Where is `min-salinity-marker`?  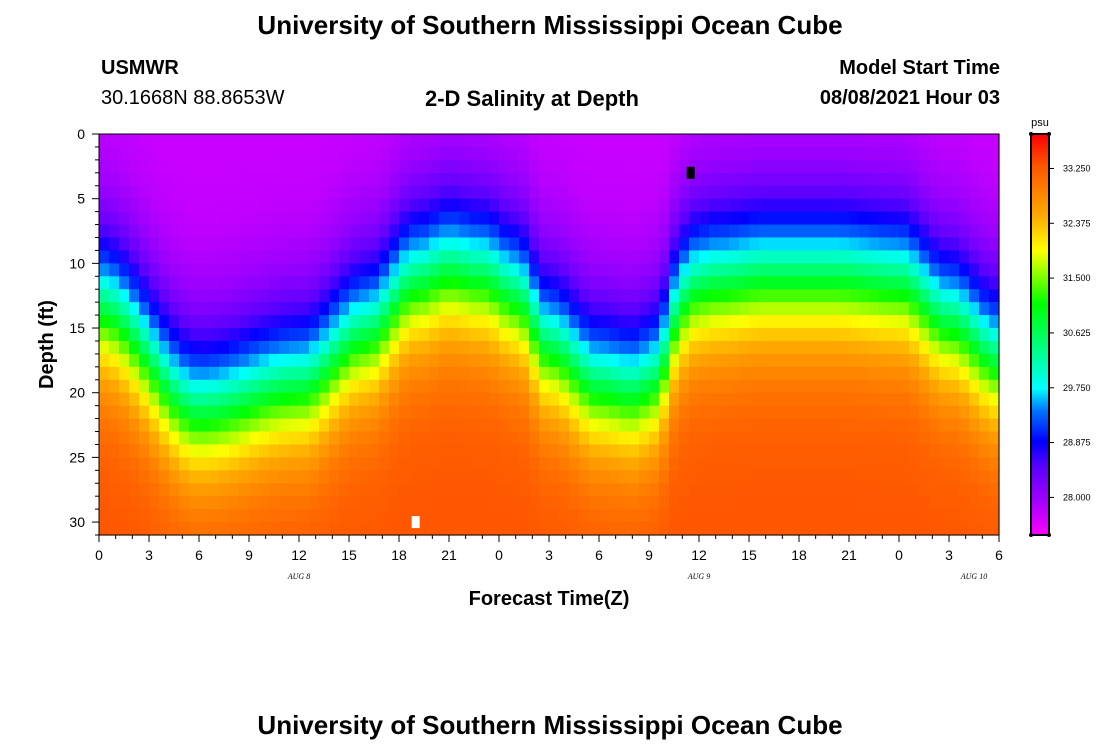 min-salinity-marker is located at coordinates (690, 172).